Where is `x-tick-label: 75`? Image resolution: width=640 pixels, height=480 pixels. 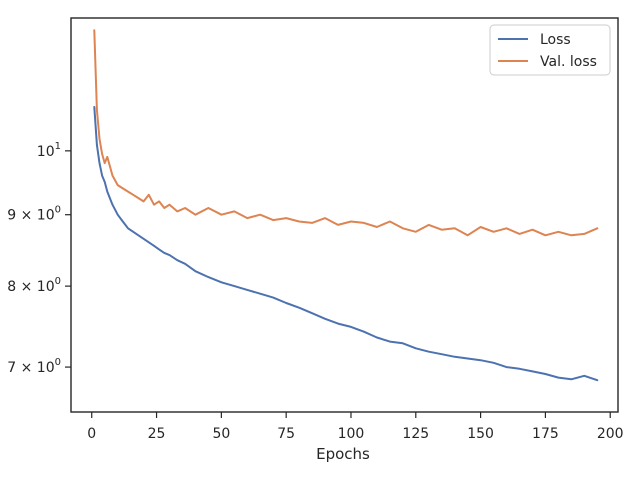
x-tick-label: 75 is located at coordinates (286, 434).